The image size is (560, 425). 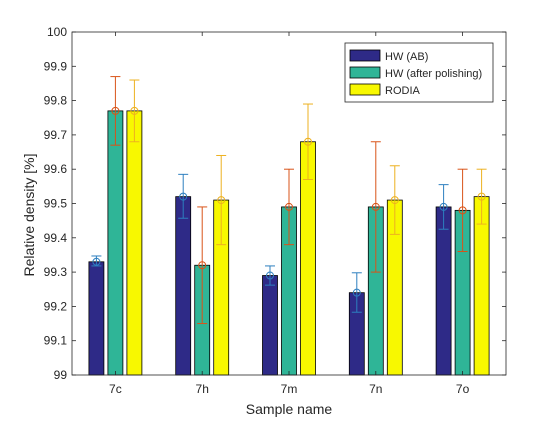 I want to click on legend-label: HW (AB), so click(x=406, y=57).